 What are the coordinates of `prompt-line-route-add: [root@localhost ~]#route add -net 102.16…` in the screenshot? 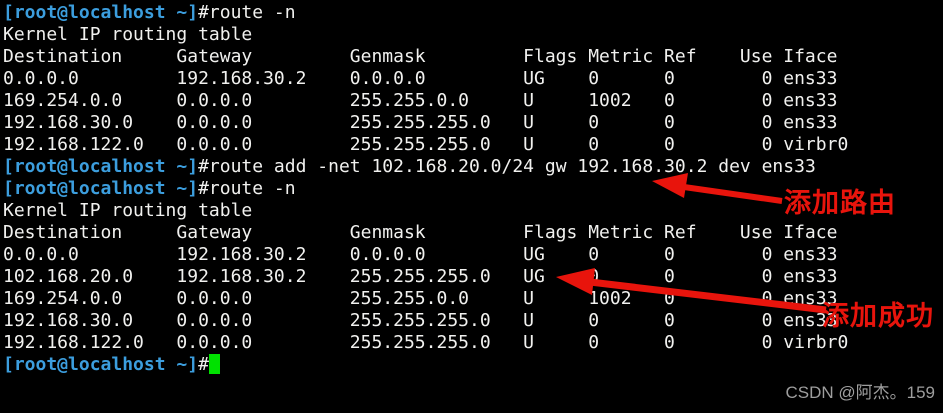 It's located at (473, 167).